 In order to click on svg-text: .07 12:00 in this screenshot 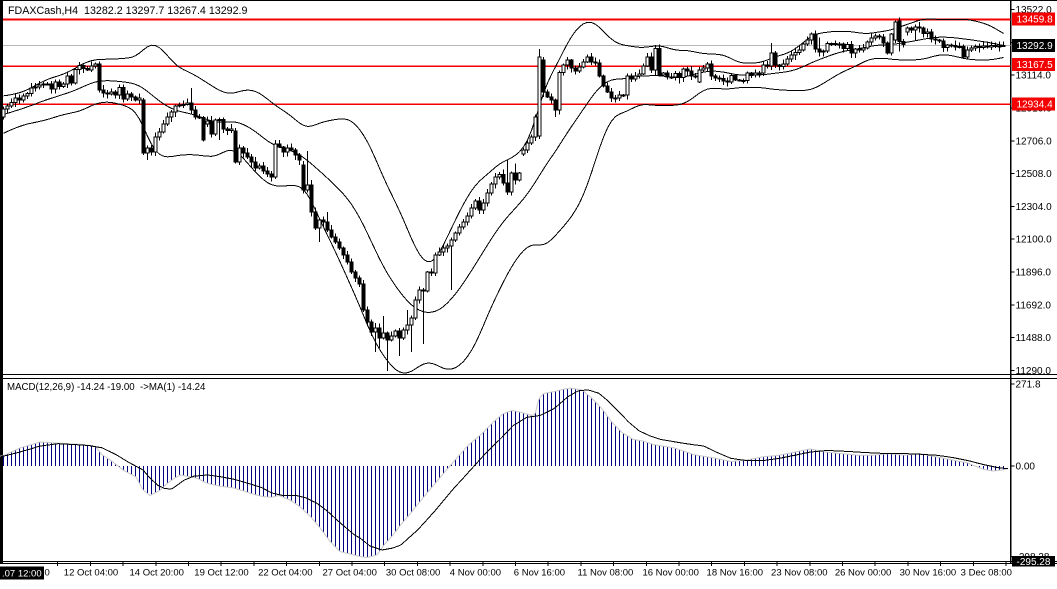, I will do `click(22, 574)`.